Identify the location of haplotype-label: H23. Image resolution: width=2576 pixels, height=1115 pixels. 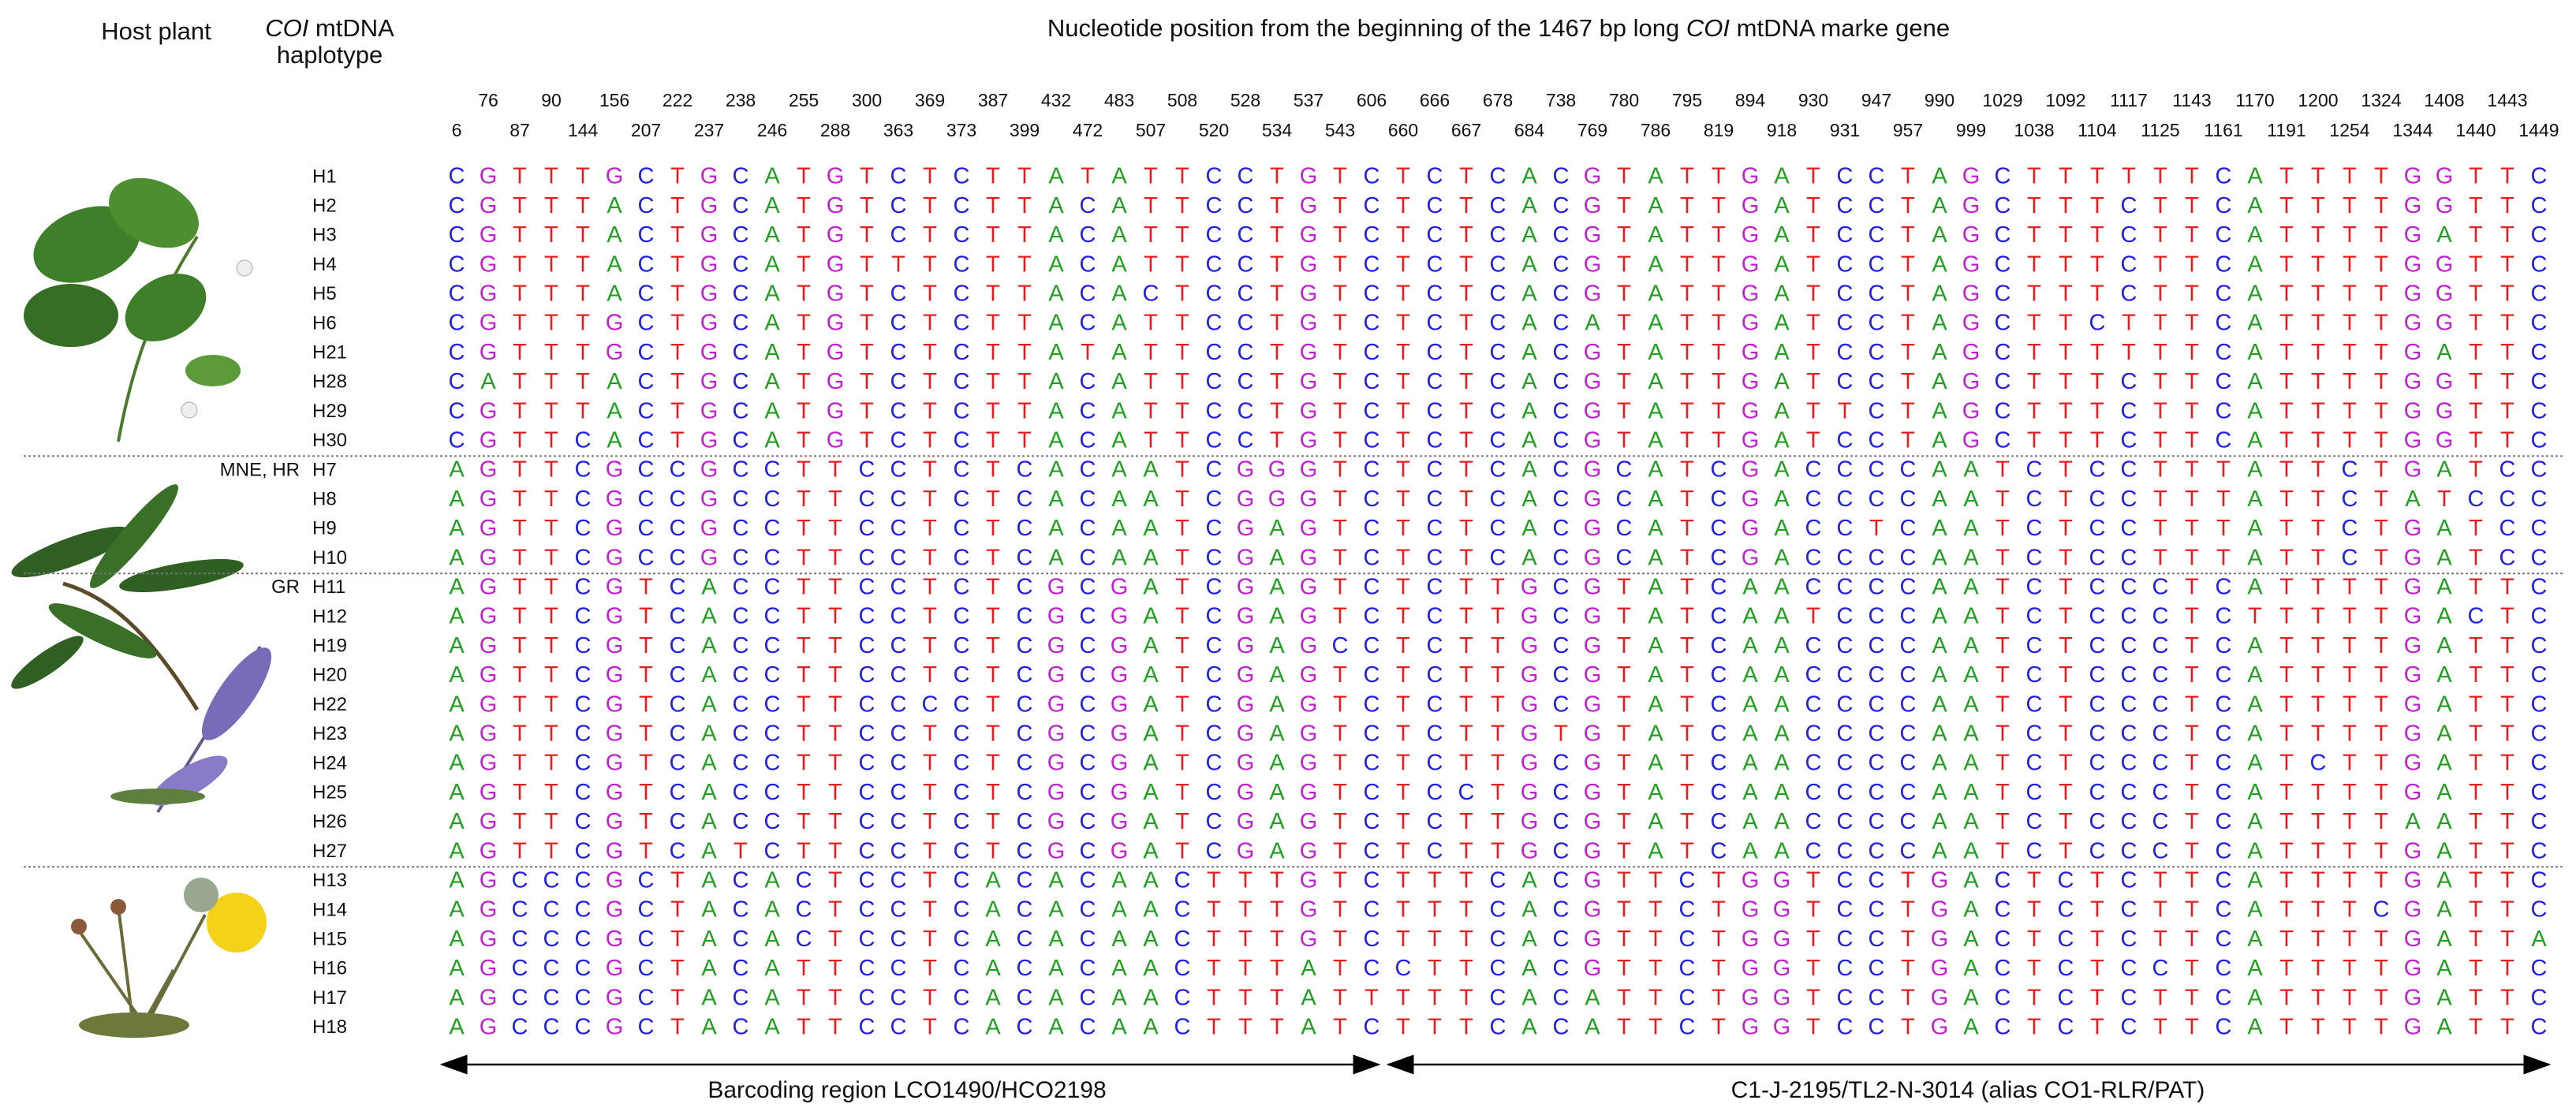
(329, 733).